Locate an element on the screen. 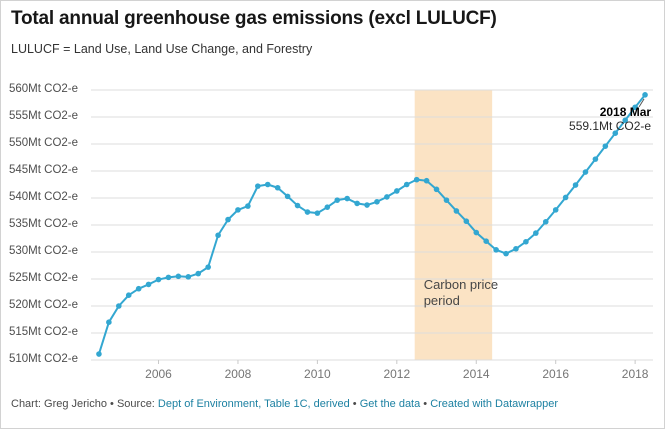 This screenshot has width=665, height=429. x-tick-label: 2018 is located at coordinates (635, 374).